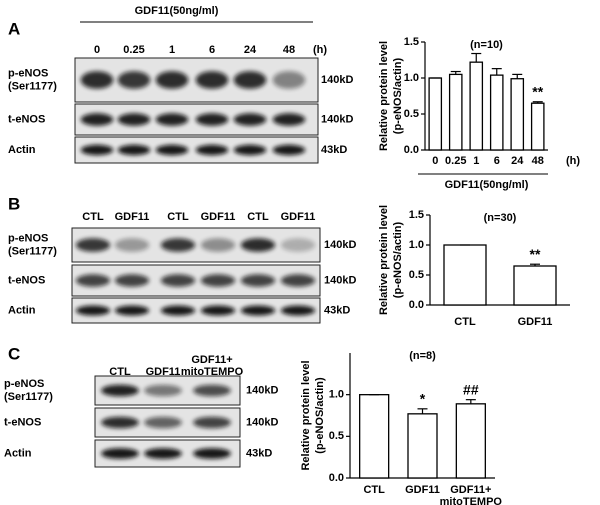 The image size is (600, 505). What do you see at coordinates (14, 28) in the screenshot?
I see `panel-letter: A` at bounding box center [14, 28].